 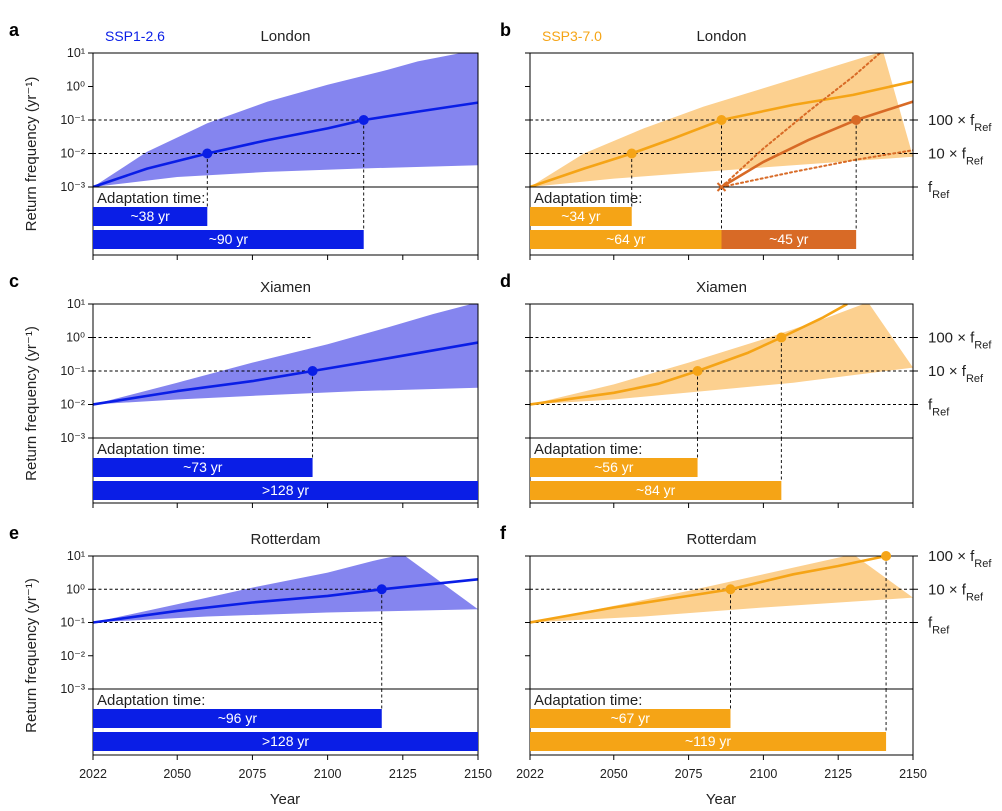 What do you see at coordinates (614, 467) in the screenshot?
I see `adaptation-bar-label: ~56 yr` at bounding box center [614, 467].